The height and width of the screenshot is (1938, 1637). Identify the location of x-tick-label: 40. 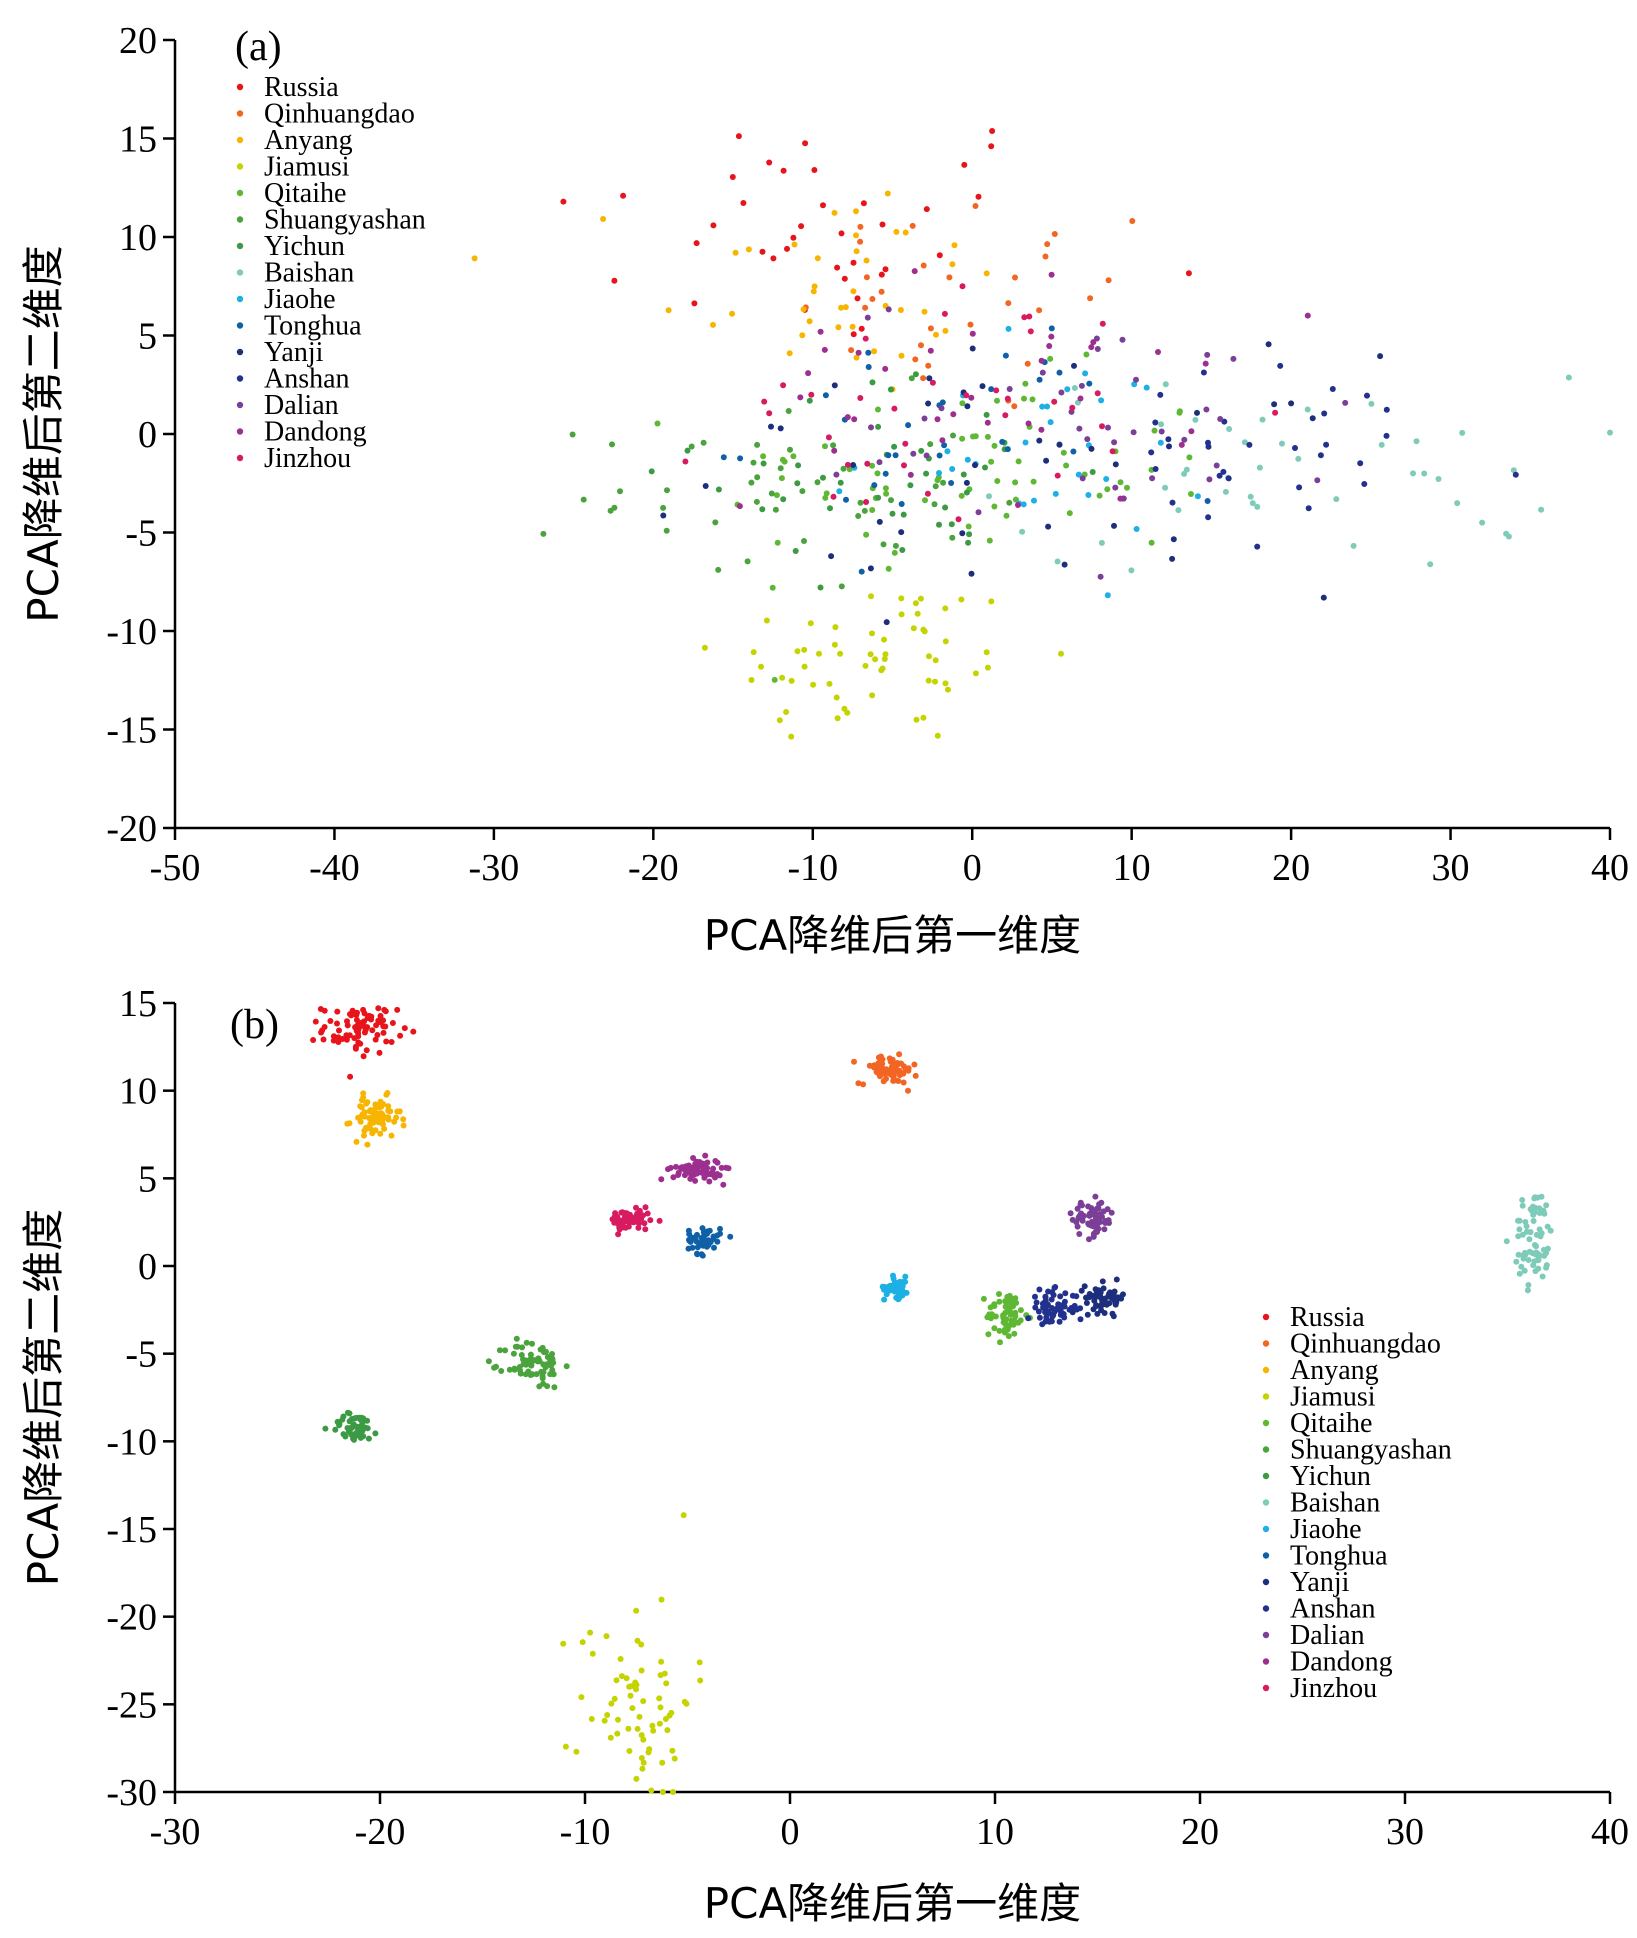
(1610, 1832).